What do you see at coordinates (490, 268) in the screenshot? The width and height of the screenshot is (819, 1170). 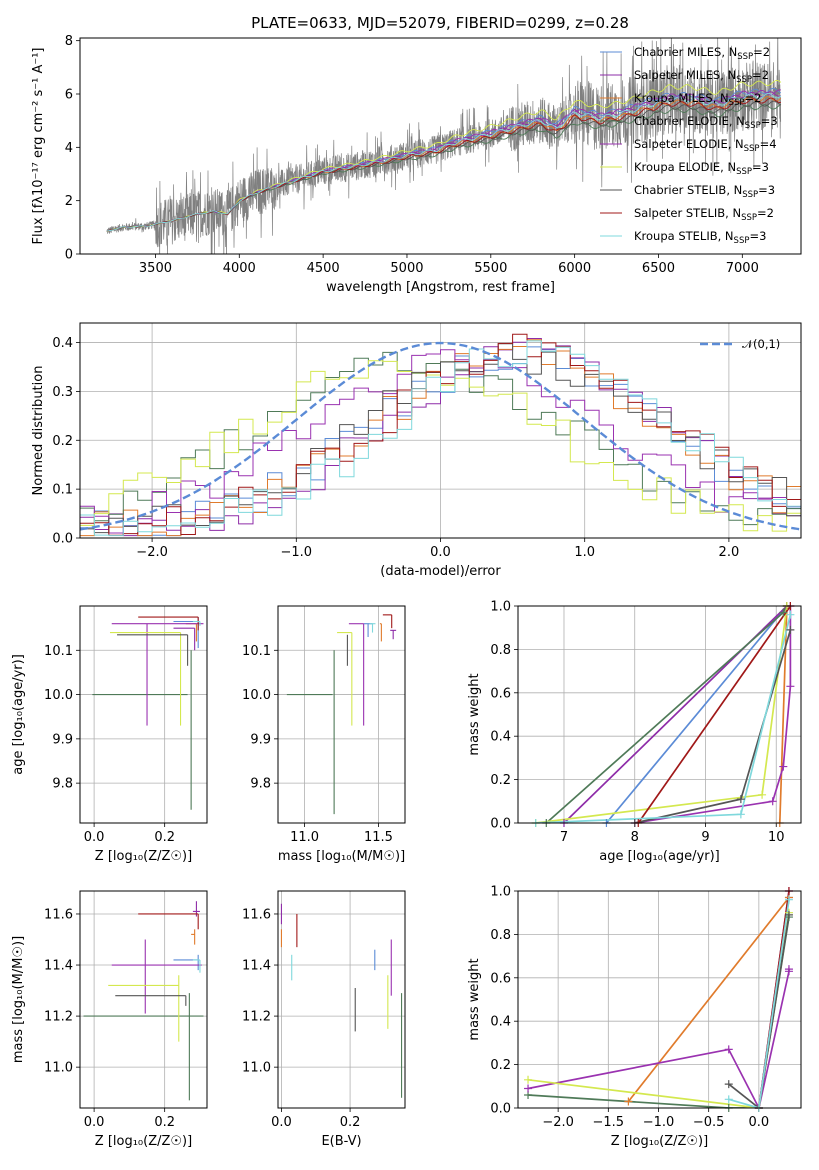 I see `x-tick-label: 5500` at bounding box center [490, 268].